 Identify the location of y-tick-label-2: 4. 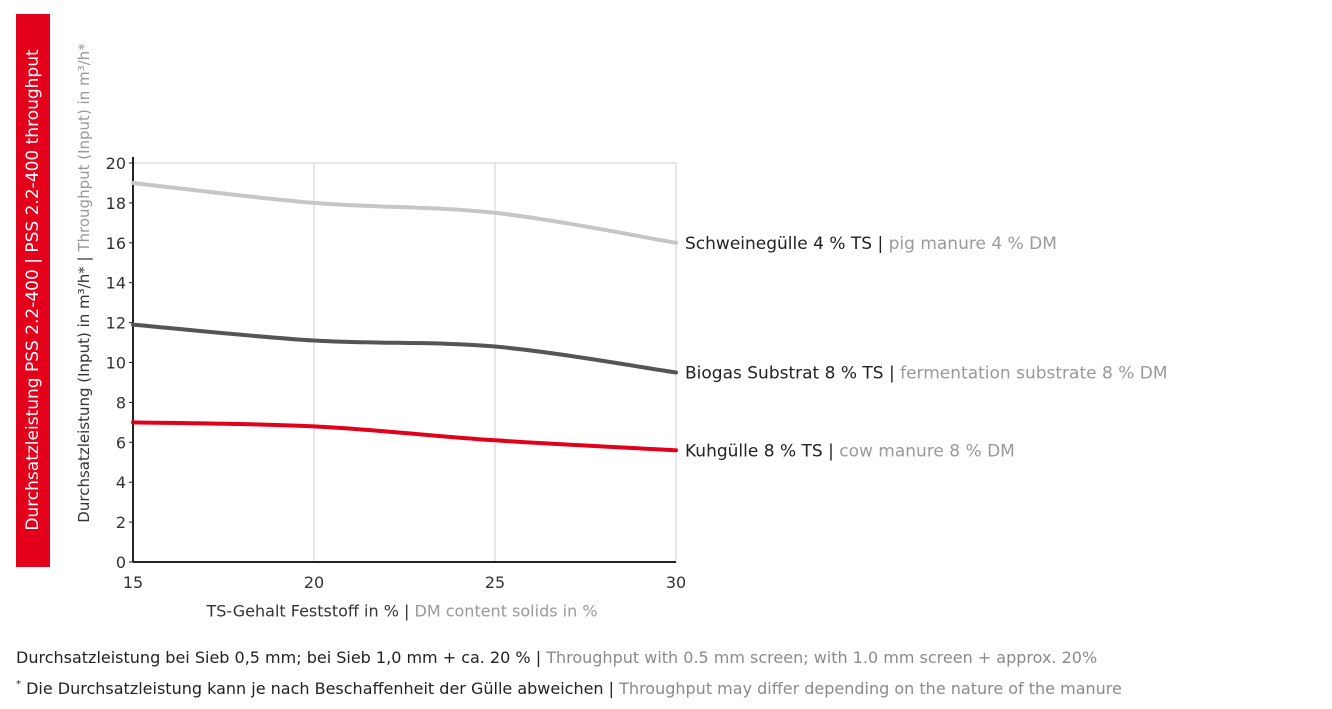
(121, 482).